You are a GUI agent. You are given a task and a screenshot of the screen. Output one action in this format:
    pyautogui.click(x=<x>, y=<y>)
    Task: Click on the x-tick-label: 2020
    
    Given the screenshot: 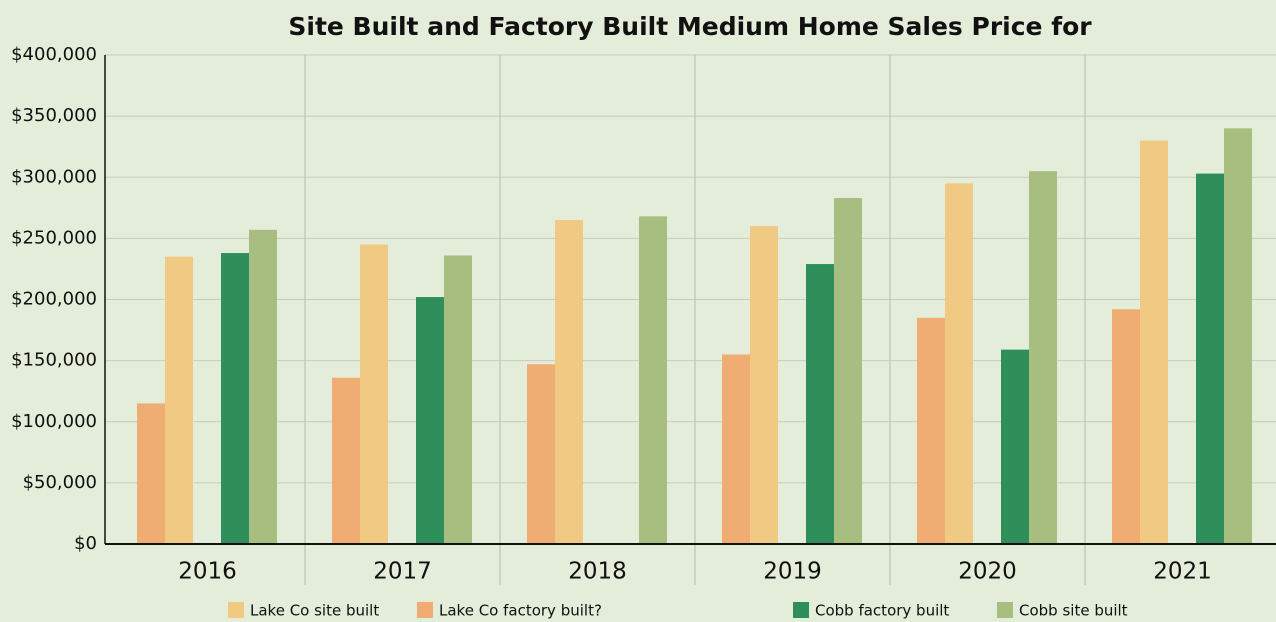 What is the action you would take?
    pyautogui.click(x=987, y=572)
    